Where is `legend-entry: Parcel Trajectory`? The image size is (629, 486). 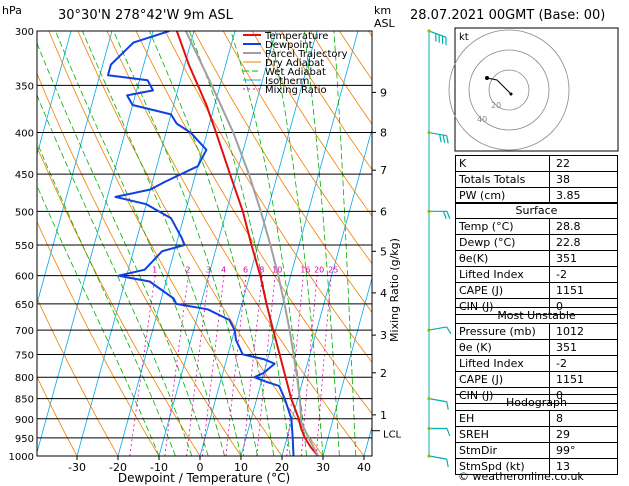 legend-entry: Parcel Trajectory is located at coordinates (306, 54).